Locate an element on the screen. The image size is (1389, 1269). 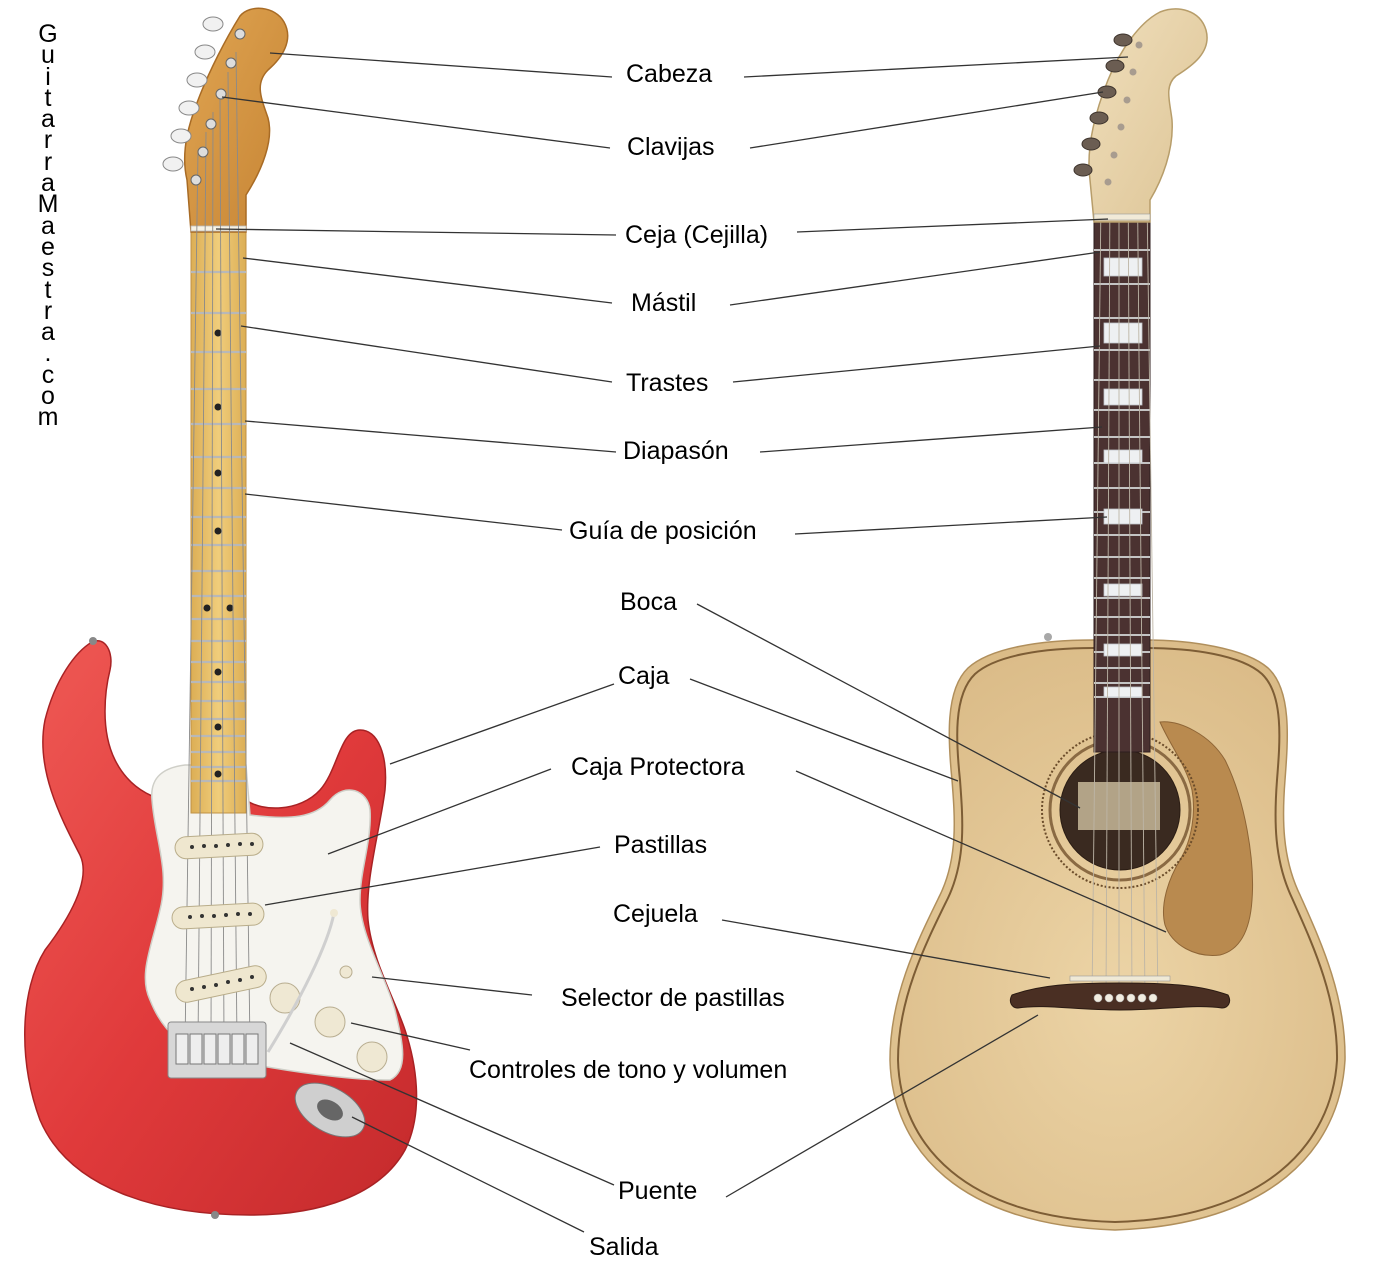
acoustic-frets is located at coordinates (1122, 473).